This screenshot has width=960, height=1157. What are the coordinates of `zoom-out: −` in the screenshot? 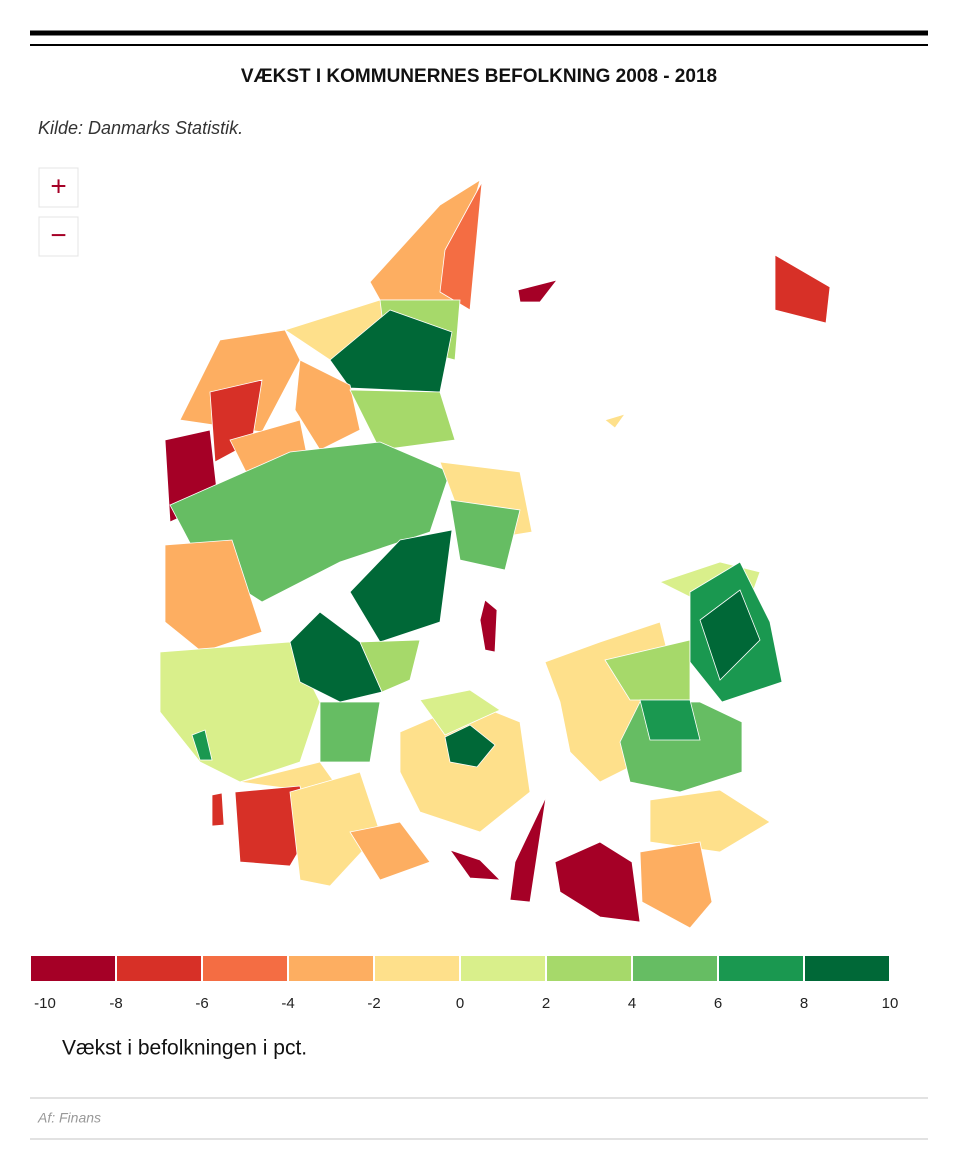 It's located at (58, 234).